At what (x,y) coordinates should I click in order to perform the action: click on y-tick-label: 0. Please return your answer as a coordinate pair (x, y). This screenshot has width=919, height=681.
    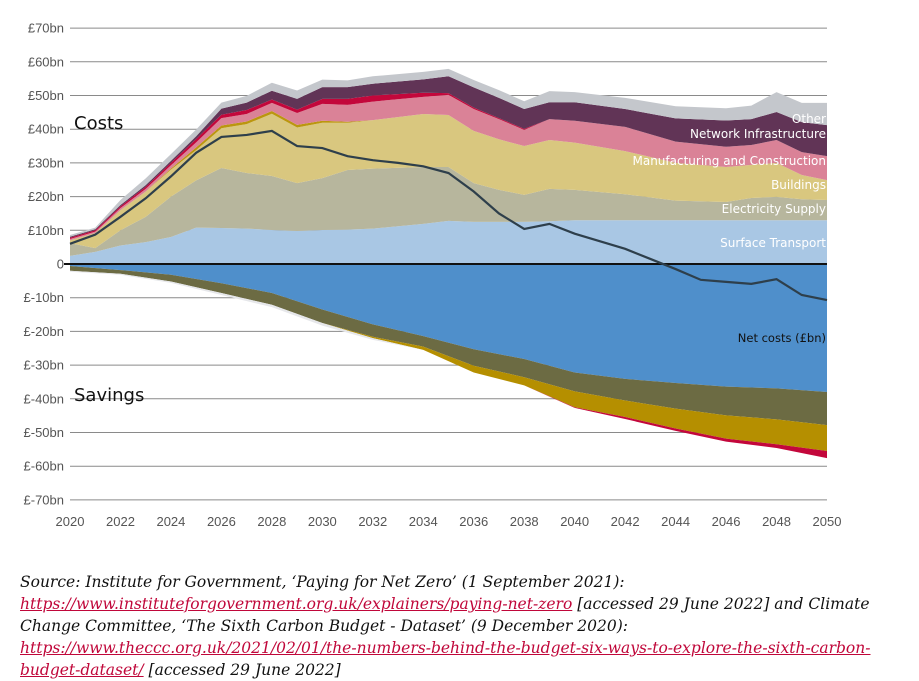
    Looking at the image, I should click on (60, 264).